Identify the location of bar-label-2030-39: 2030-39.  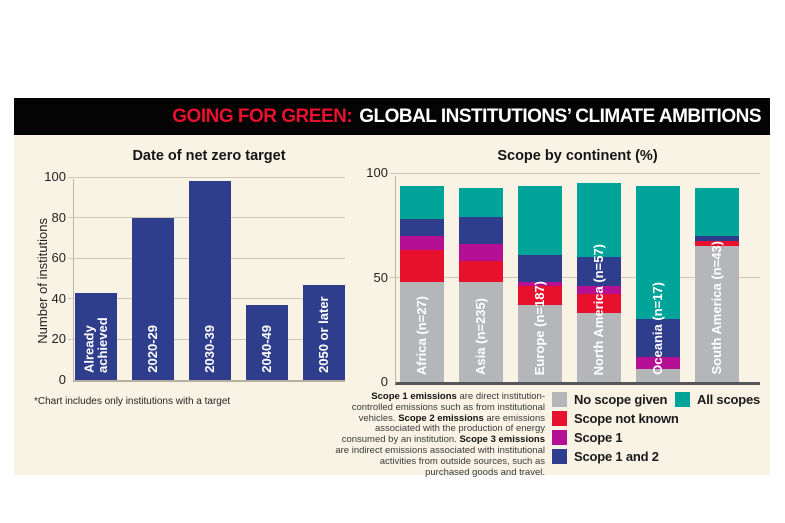
(210, 349).